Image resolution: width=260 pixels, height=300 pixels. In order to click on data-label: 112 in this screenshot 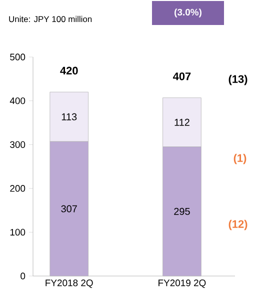, I will do `click(182, 122)`.